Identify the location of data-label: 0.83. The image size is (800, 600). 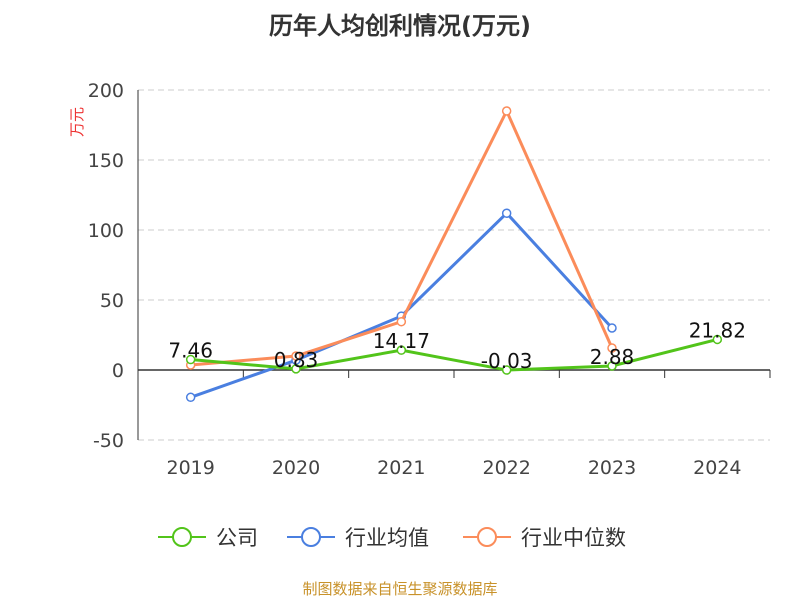
(296, 360).